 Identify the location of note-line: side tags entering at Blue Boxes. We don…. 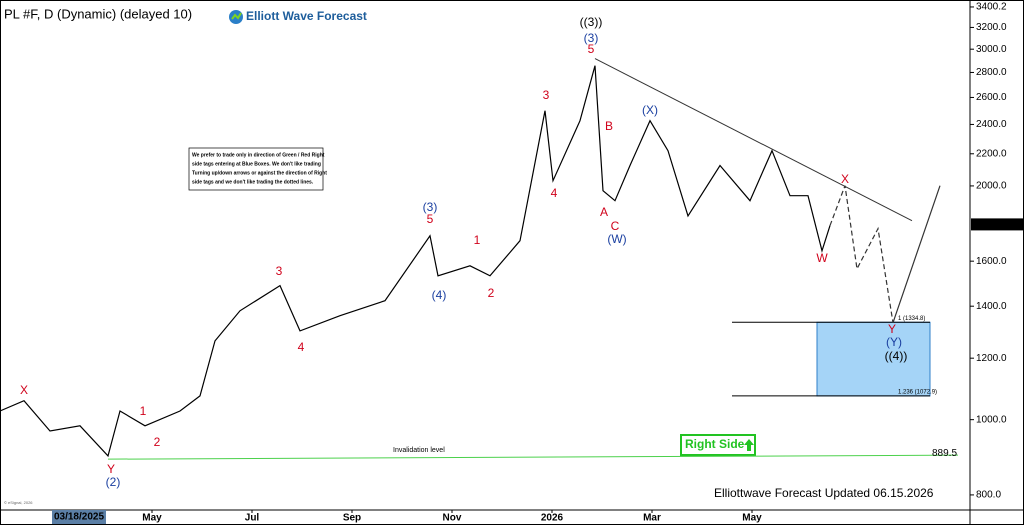
(256, 164).